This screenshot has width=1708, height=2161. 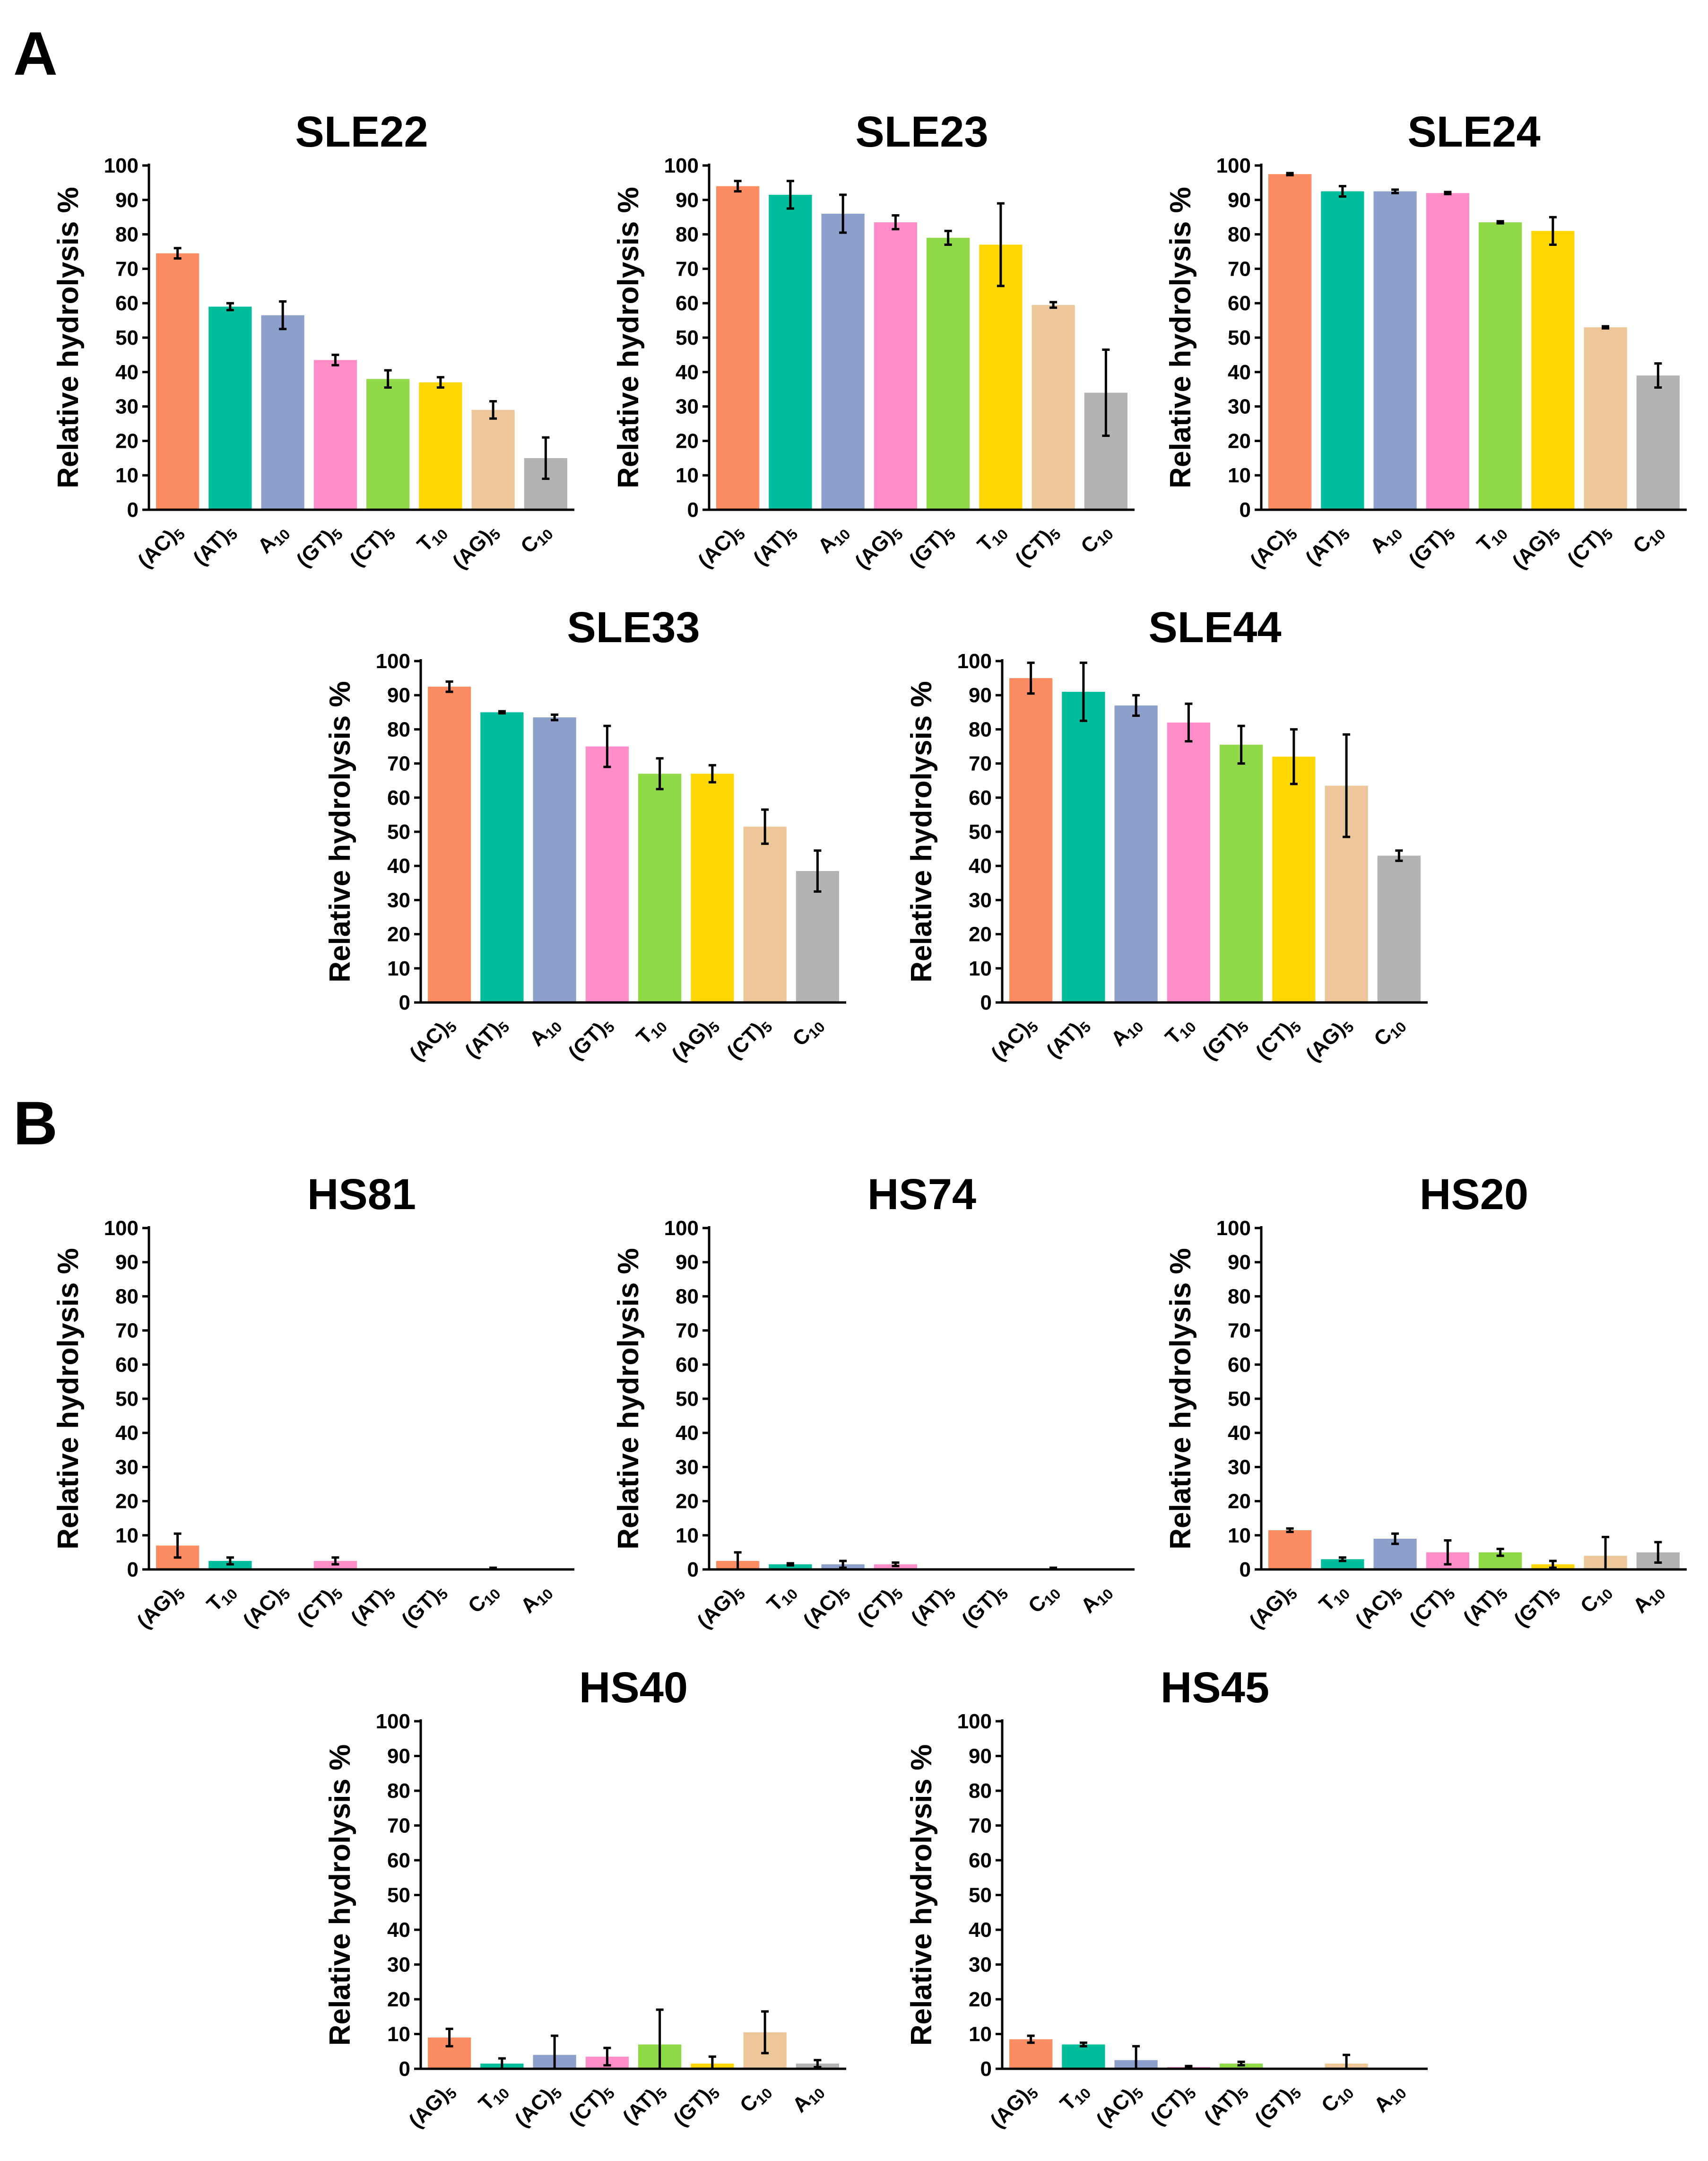 What do you see at coordinates (817, 936) in the screenshot?
I see `bar-c10` at bounding box center [817, 936].